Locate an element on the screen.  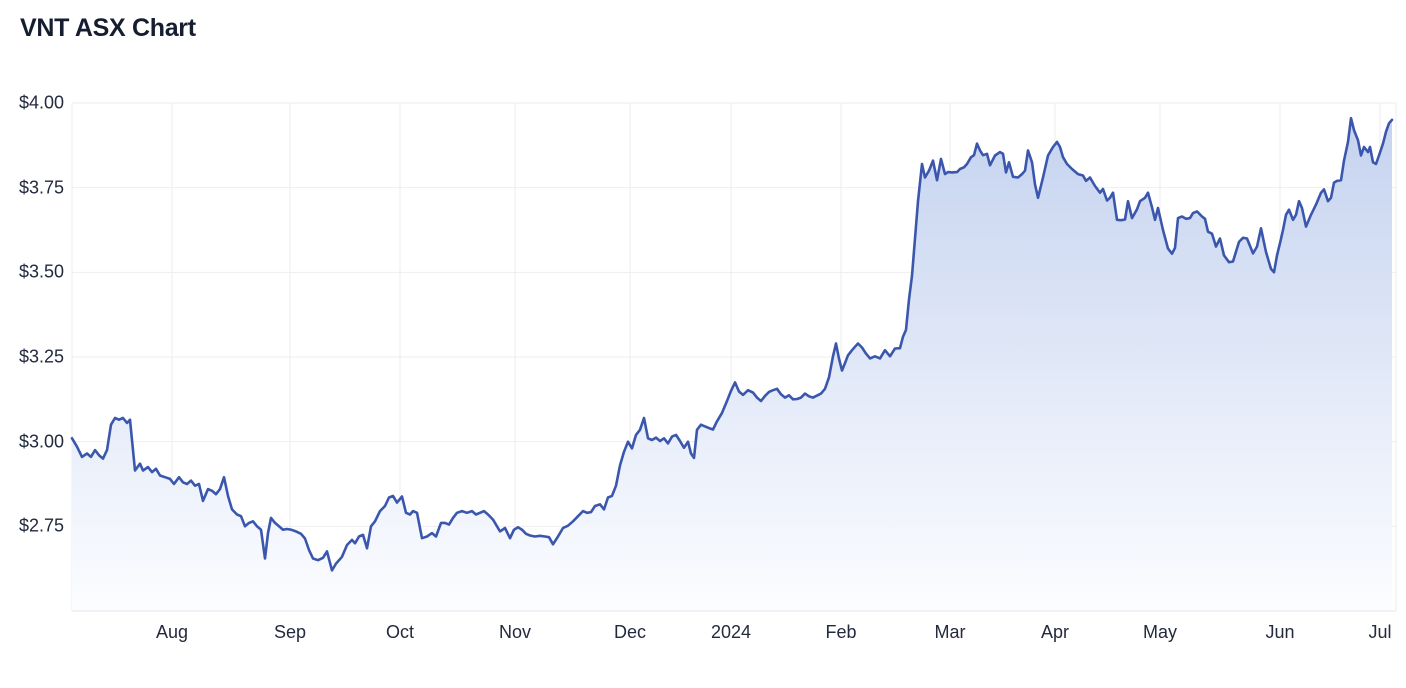
x-axis-label: Sep is located at coordinates (290, 632).